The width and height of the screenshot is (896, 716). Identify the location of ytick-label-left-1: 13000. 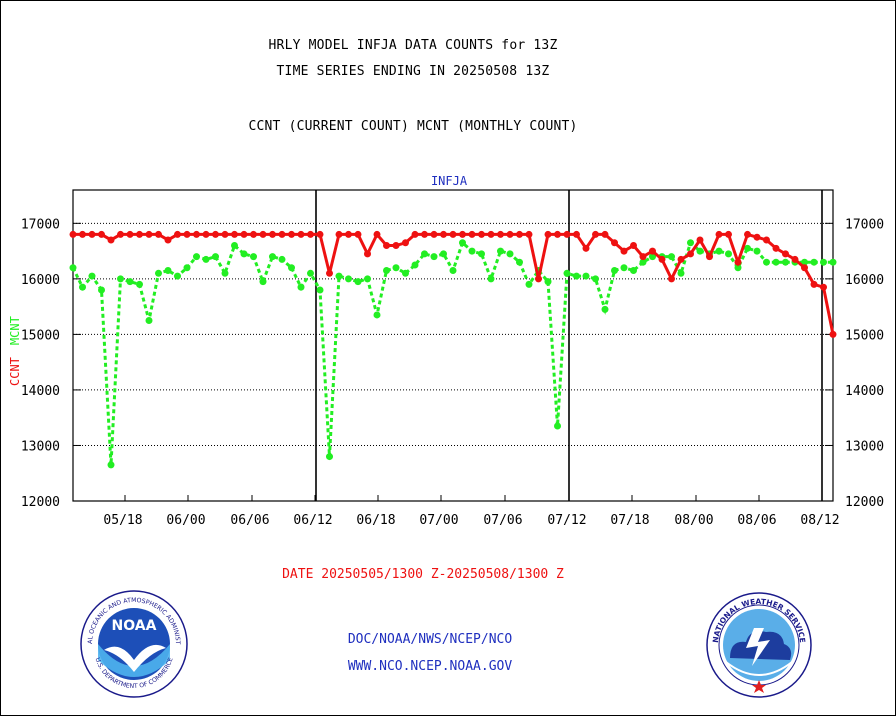
(40, 446).